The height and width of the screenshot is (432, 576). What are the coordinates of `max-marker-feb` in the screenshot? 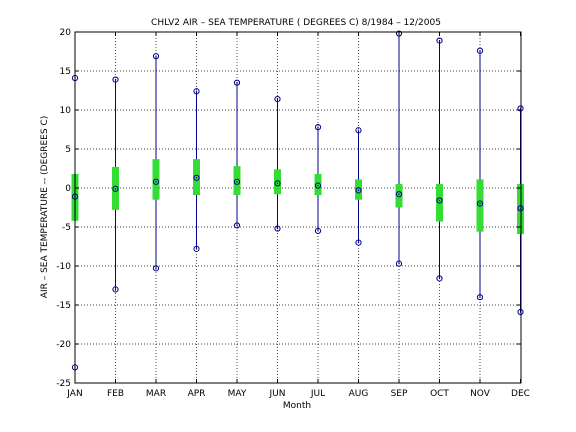 It's located at (115, 79).